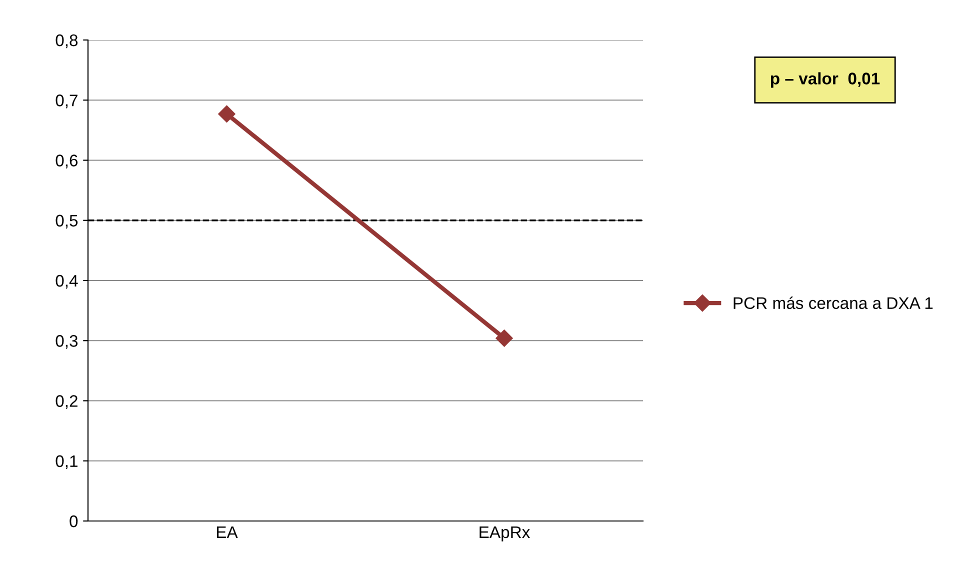  Describe the element at coordinates (67, 101) in the screenshot. I see `y-tick-label: 0,7` at that location.